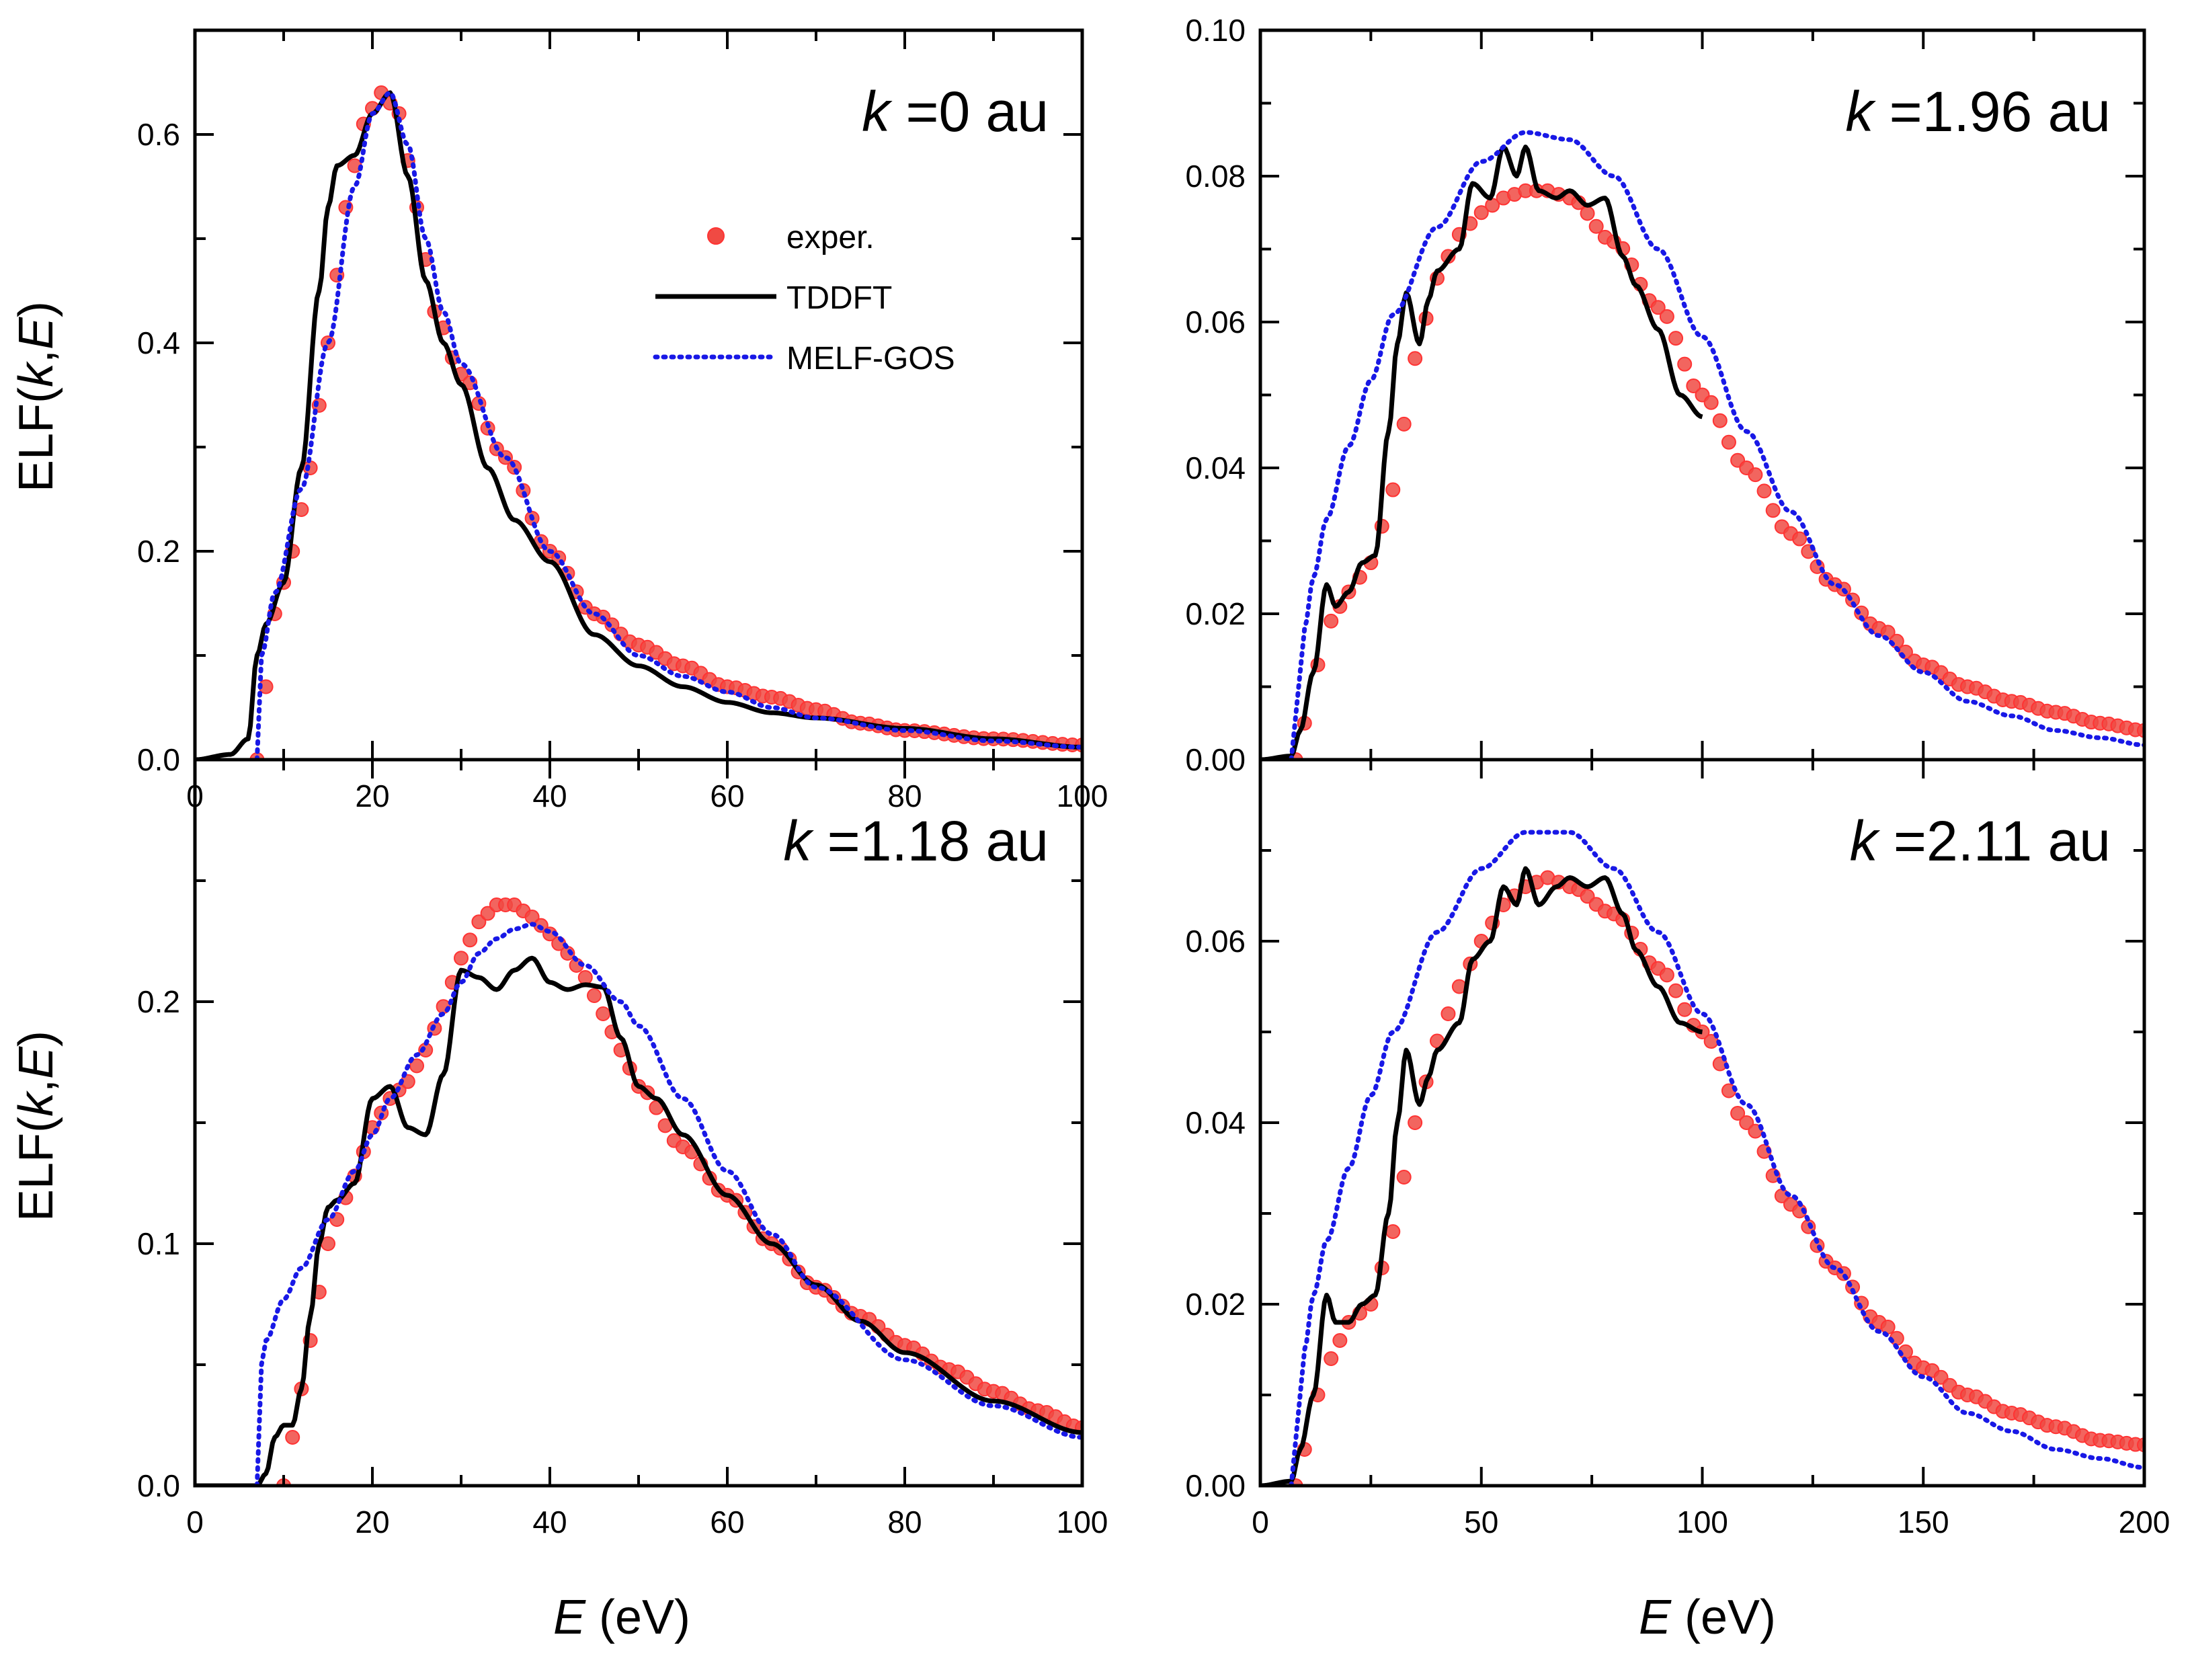 This screenshot has height=1680, width=2192. Describe the element at coordinates (1716, 1178) in the screenshot. I see `series-exper-bottom-right` at that location.